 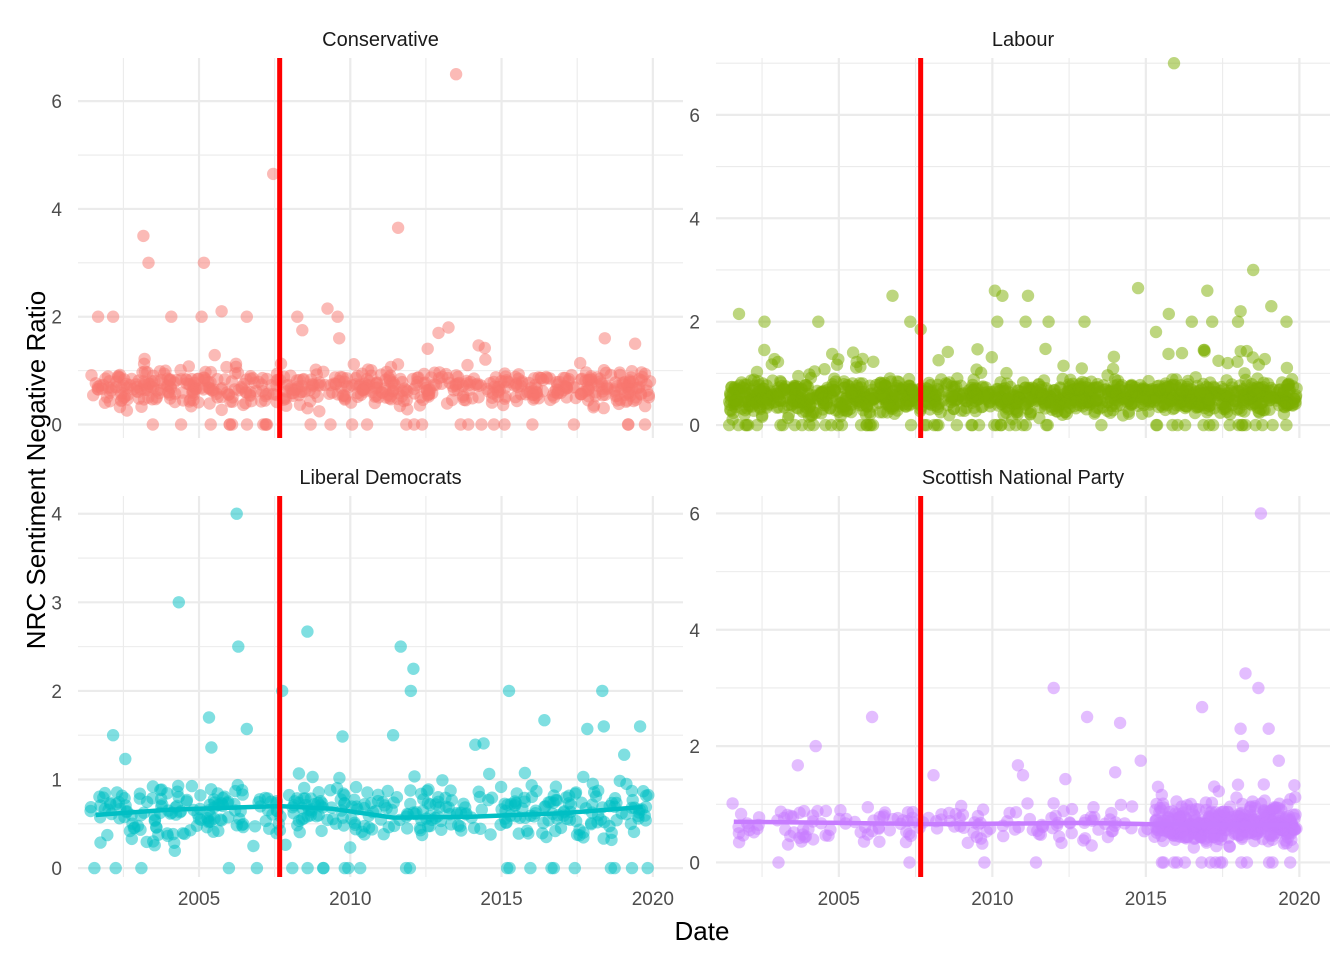 I want to click on y-tick-label: 6, so click(x=56, y=102).